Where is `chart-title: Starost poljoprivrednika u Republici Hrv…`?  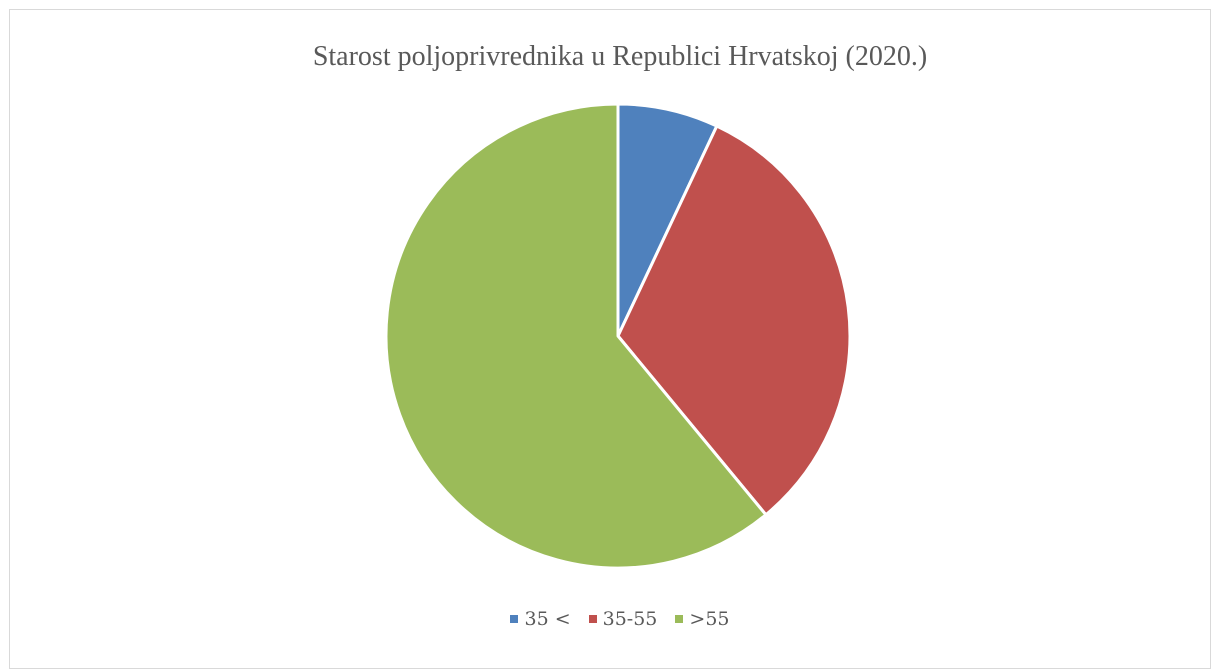 chart-title: Starost poljoprivrednika u Republici Hrv… is located at coordinates (620, 56).